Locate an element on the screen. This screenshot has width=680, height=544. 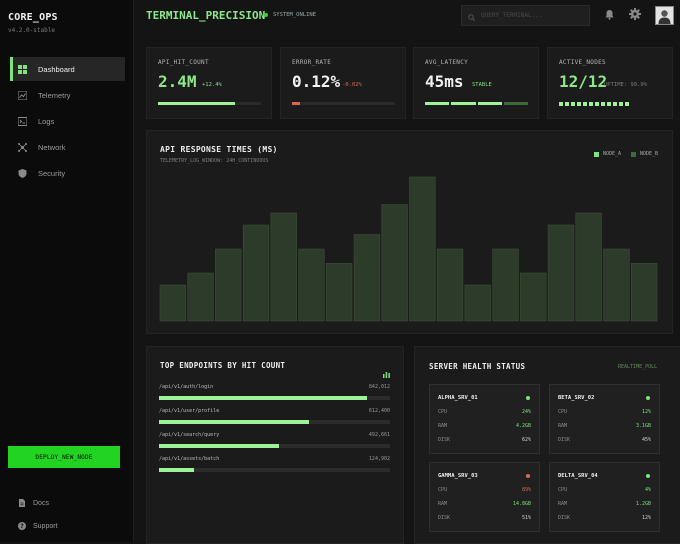
search-input is located at coordinates (528, 15).